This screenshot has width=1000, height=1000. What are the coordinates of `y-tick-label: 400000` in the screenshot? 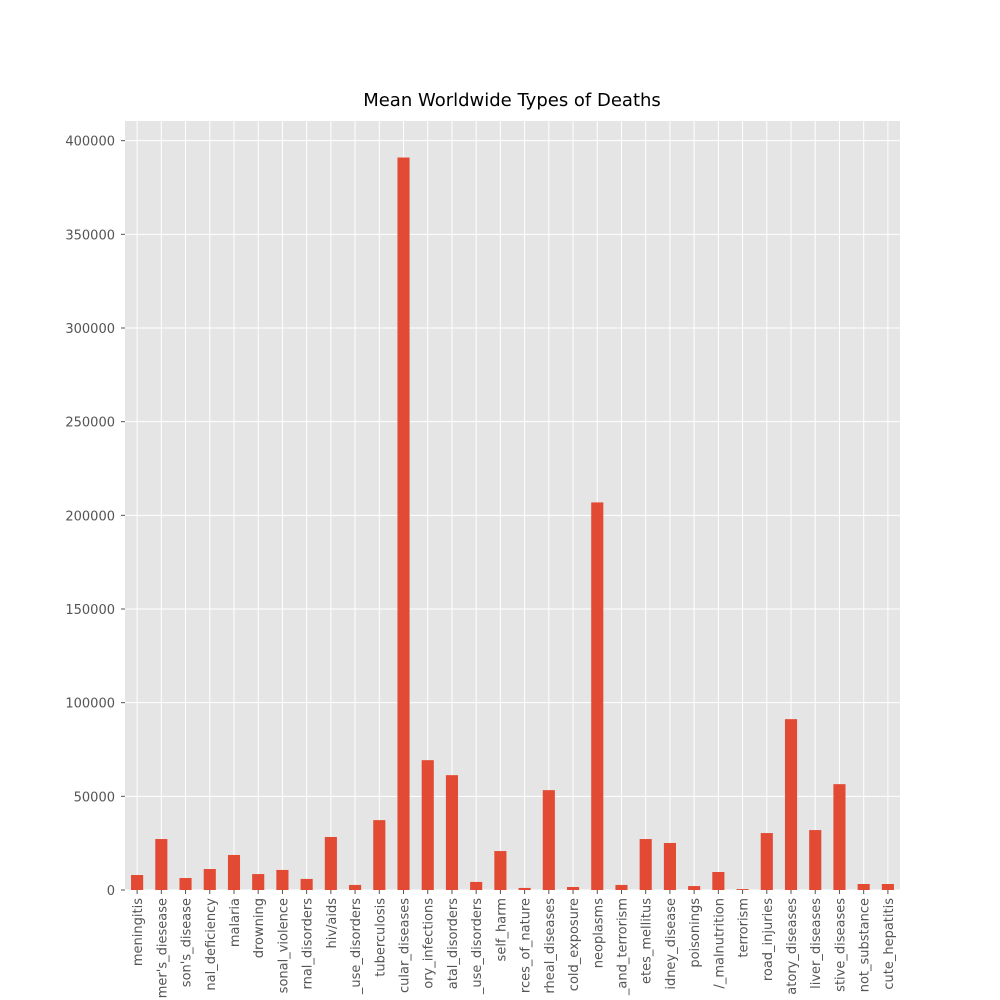 It's located at (90, 142).